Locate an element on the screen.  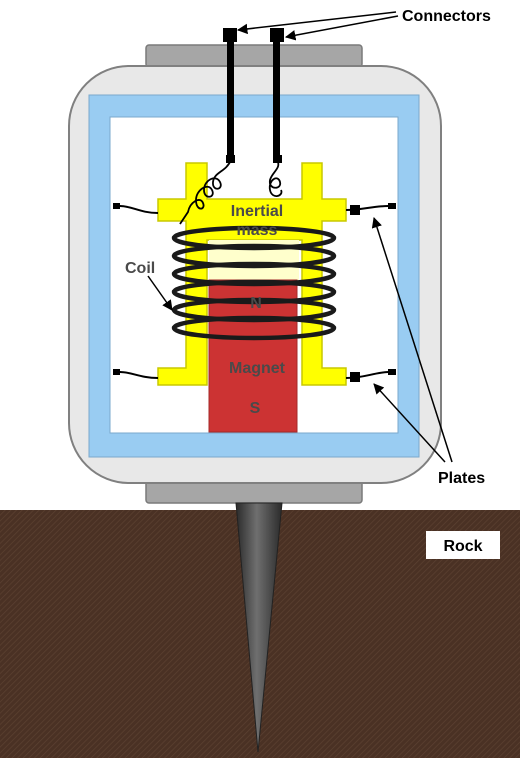
magnet-body is located at coordinates (253, 356).